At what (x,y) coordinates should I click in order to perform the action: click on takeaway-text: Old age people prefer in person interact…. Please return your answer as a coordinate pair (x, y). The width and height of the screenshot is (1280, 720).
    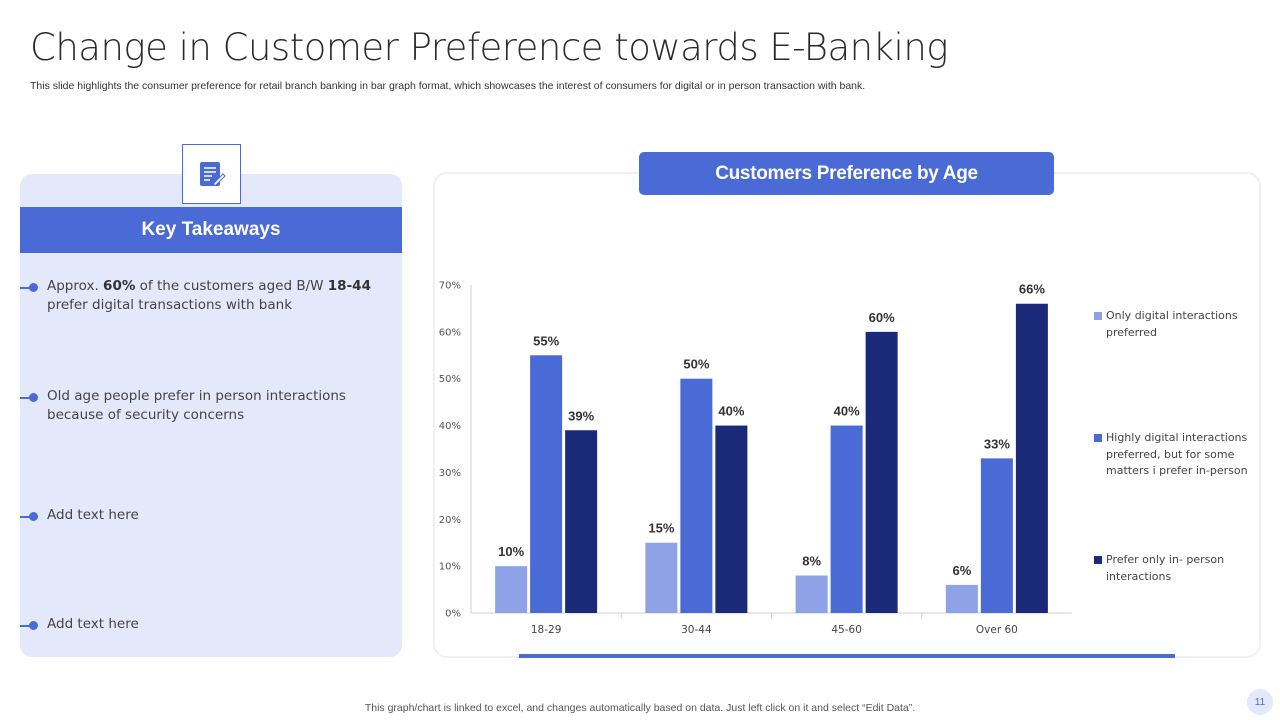
    Looking at the image, I should click on (196, 405).